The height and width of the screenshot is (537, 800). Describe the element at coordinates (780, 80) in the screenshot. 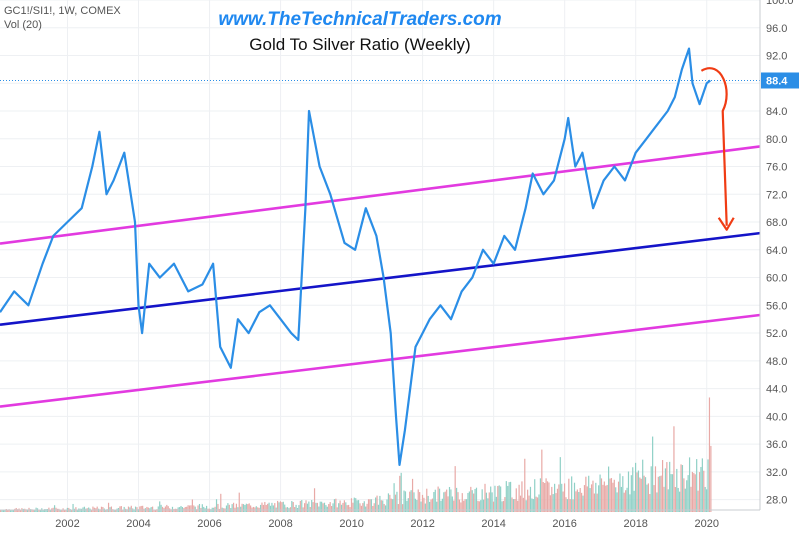

I see `current-price-tag` at that location.